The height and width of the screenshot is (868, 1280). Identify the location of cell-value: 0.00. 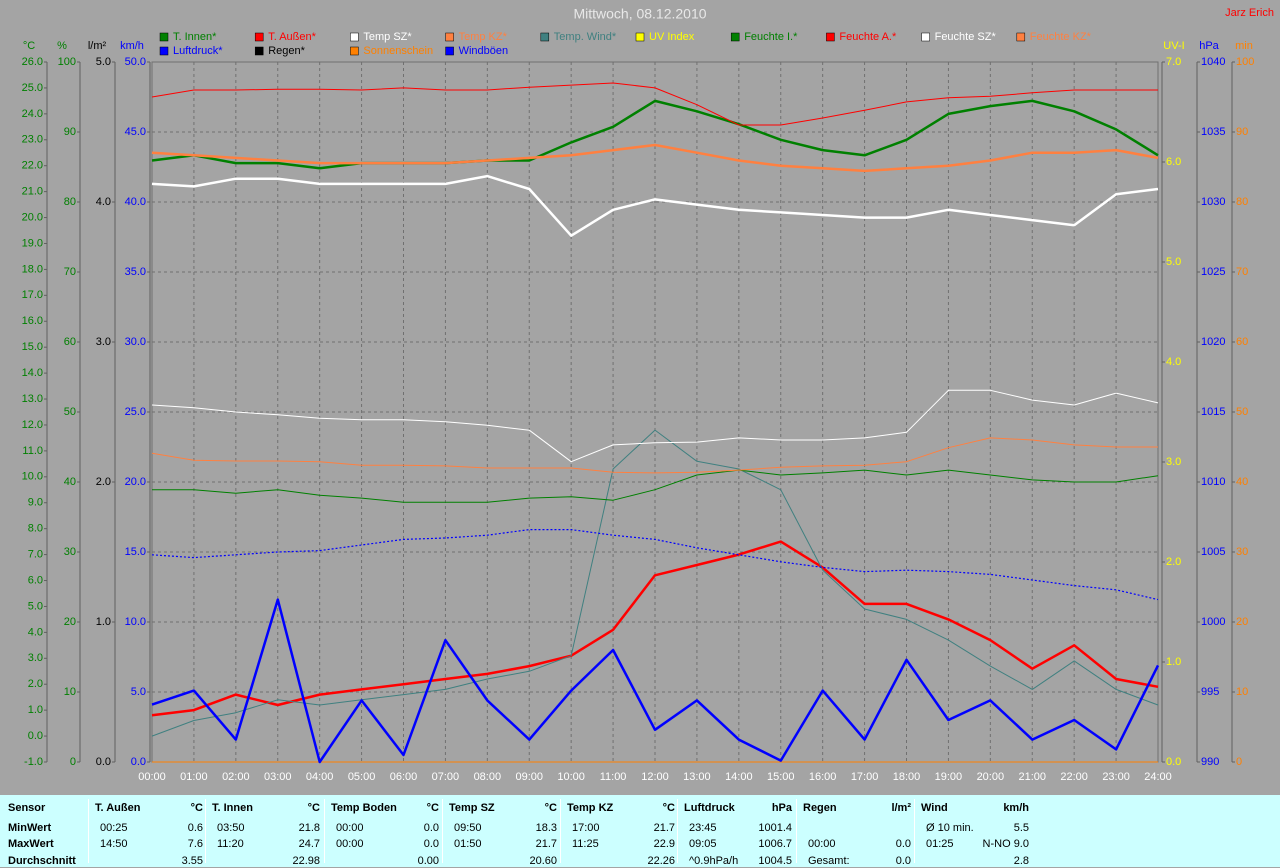
(428, 861).